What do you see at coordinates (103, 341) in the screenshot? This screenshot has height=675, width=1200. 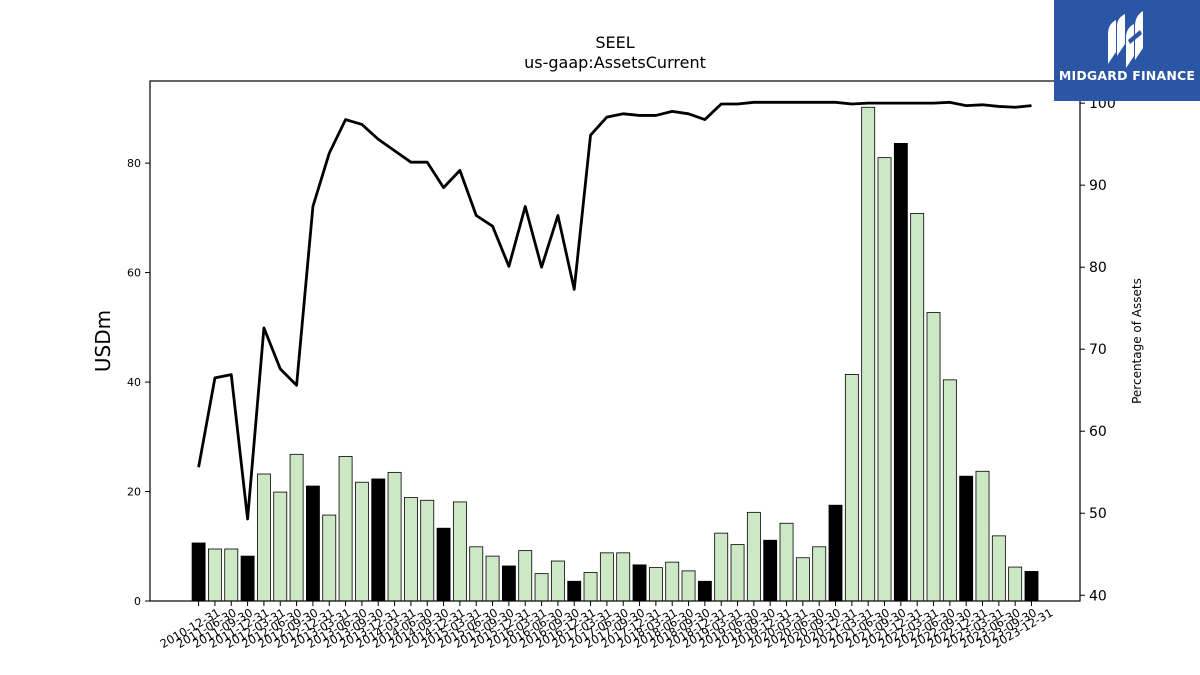 I see `y-axis-label: USDm` at bounding box center [103, 341].